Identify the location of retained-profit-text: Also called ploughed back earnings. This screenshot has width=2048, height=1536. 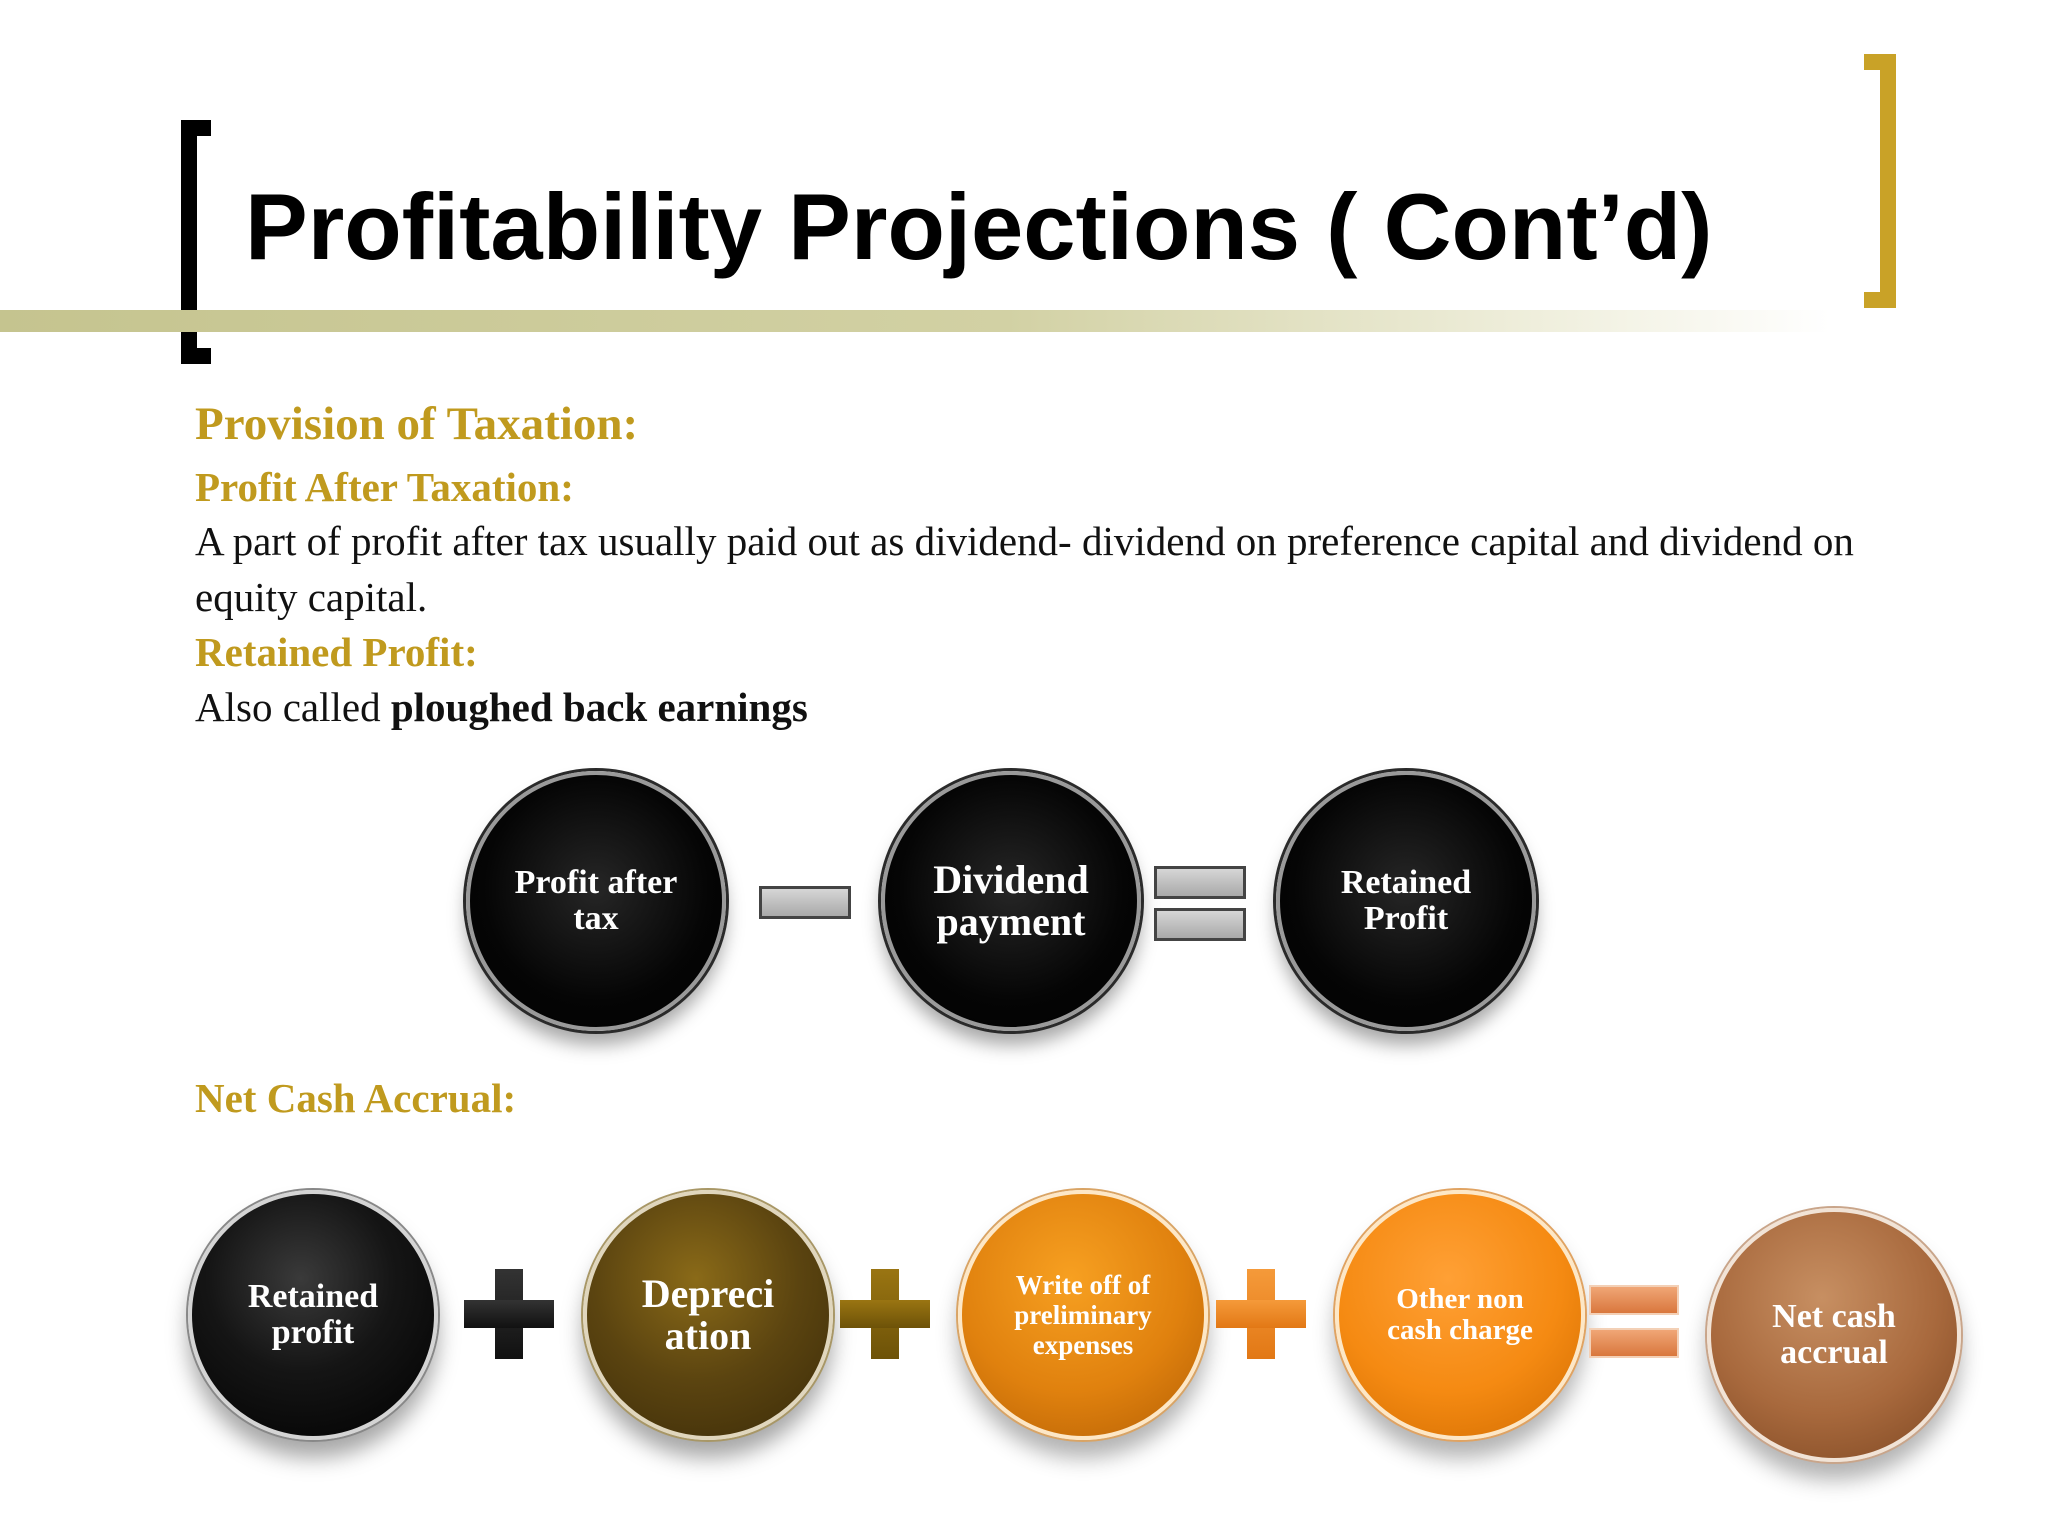
(1045, 707).